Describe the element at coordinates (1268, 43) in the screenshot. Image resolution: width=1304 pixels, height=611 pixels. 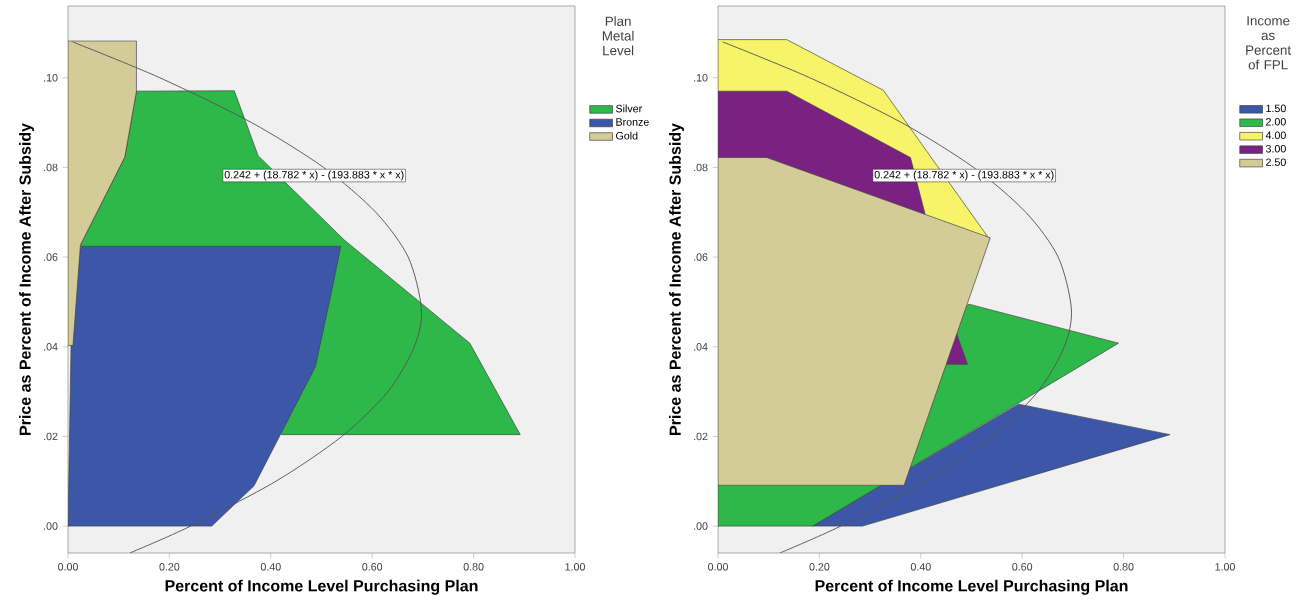
I see `legend-title: Income as Percent of FPL` at that location.